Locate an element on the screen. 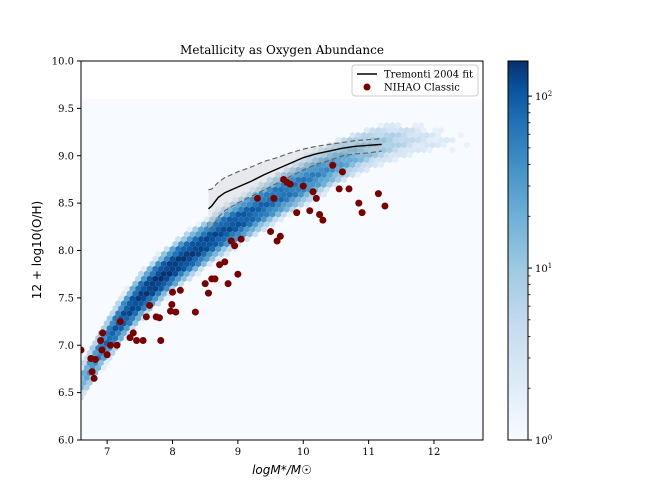 This screenshot has height=504, width=648. y-tick-label-1: 6.5 is located at coordinates (66, 393).